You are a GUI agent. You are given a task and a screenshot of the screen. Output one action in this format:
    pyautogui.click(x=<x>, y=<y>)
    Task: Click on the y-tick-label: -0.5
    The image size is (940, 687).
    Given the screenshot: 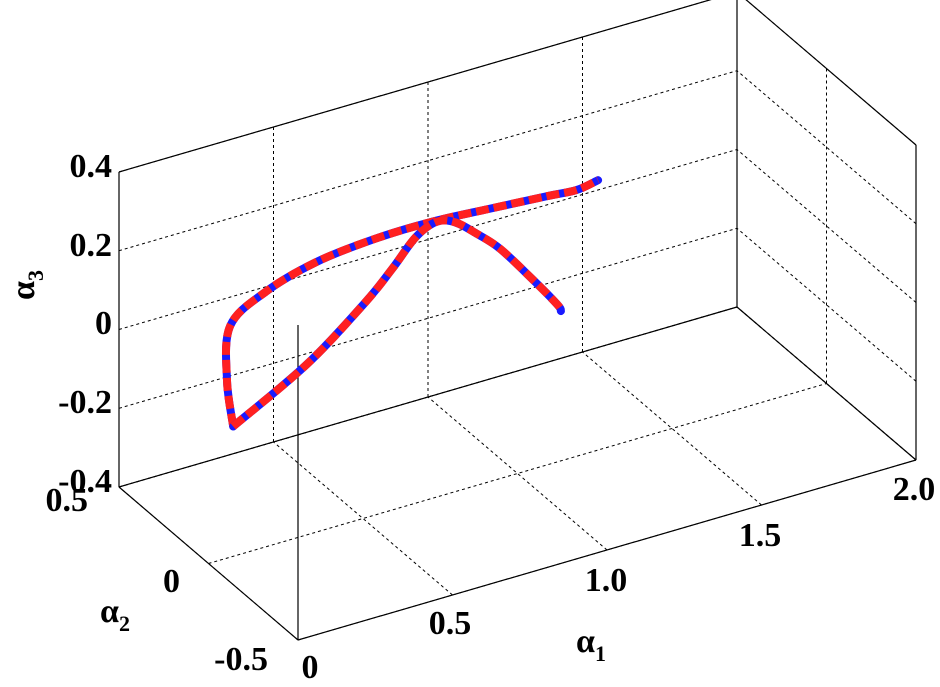 What is the action you would take?
    pyautogui.click(x=241, y=659)
    